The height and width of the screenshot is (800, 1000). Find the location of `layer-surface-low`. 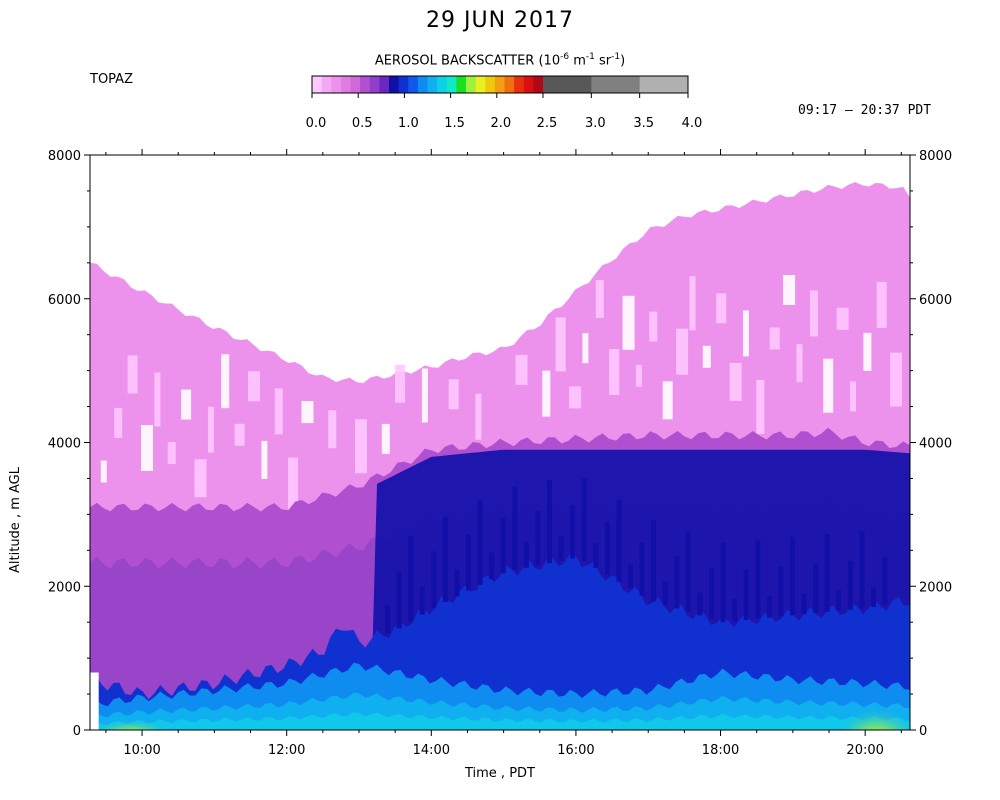

layer-surface-low is located at coordinates (500, 721).